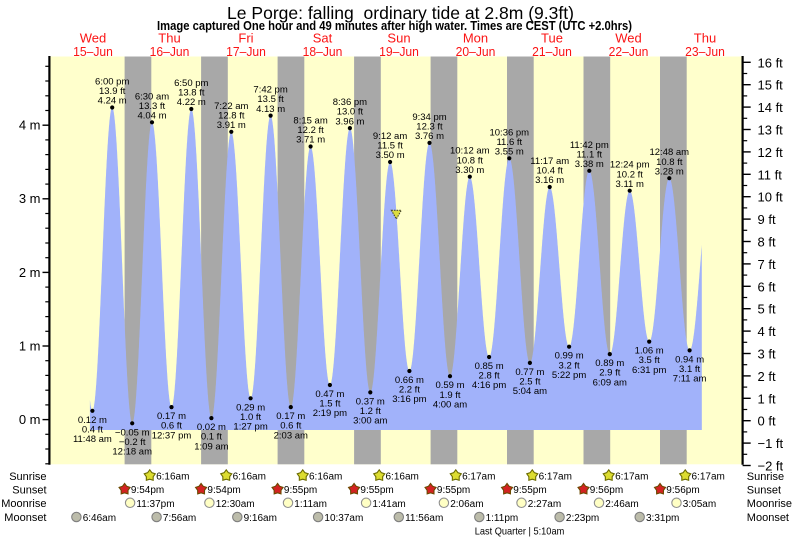  Describe the element at coordinates (569, 356) in the screenshot. I see `svg-text: 0.99 m` at that location.